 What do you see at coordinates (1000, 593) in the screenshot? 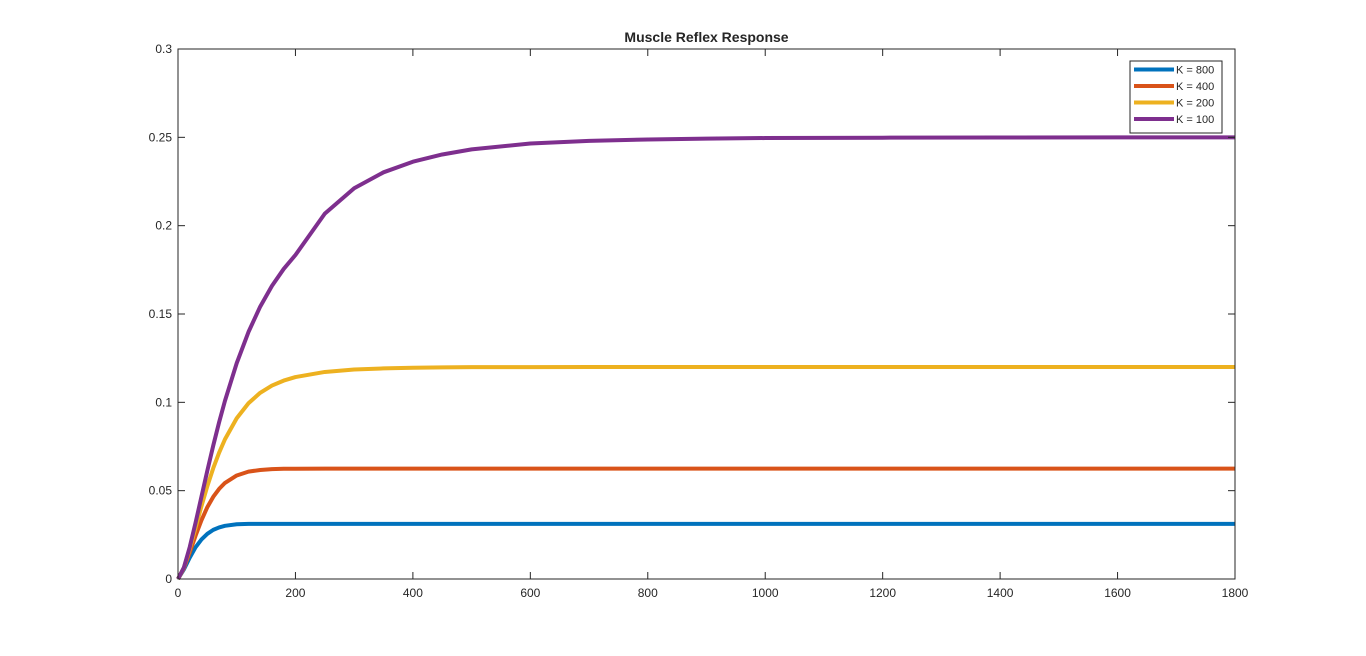
I see `x-tick-label: 1400` at bounding box center [1000, 593].